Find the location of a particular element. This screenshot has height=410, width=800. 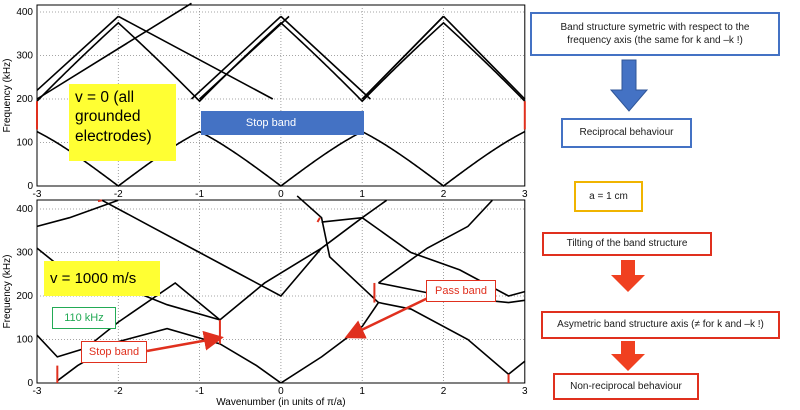

reciprocal-note: Reciprocal behaviour is located at coordinates (626, 133).